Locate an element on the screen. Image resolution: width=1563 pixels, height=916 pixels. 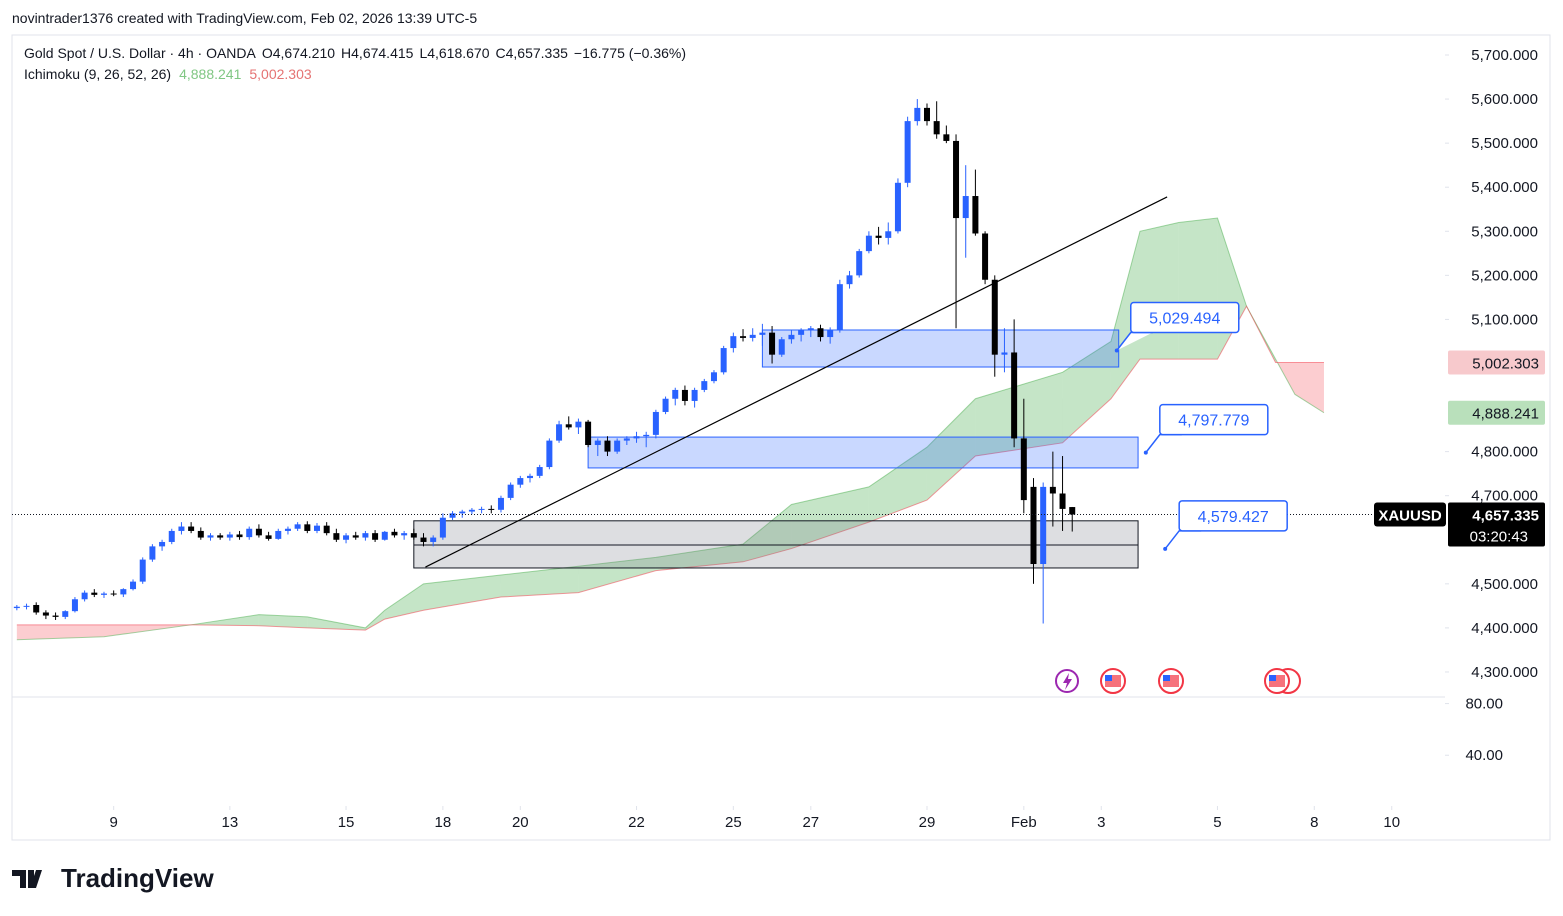
span-b-value: 5,002.303 is located at coordinates (280, 74).